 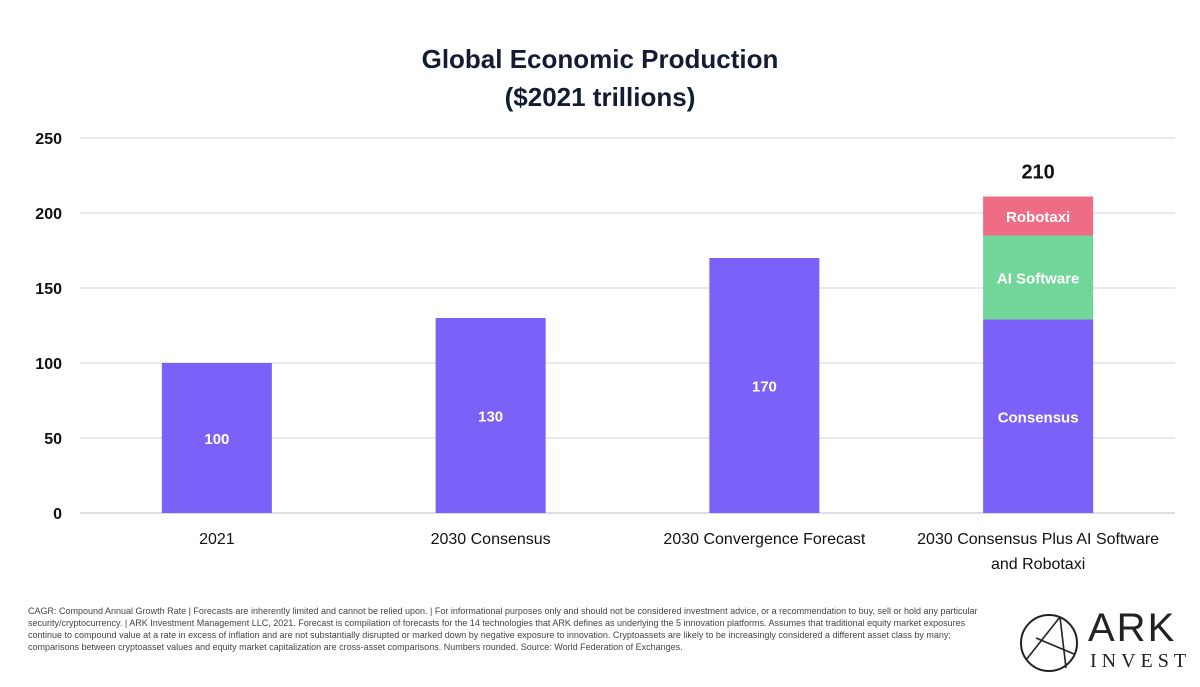 I want to click on y-tick-label: 100, so click(x=48, y=364).